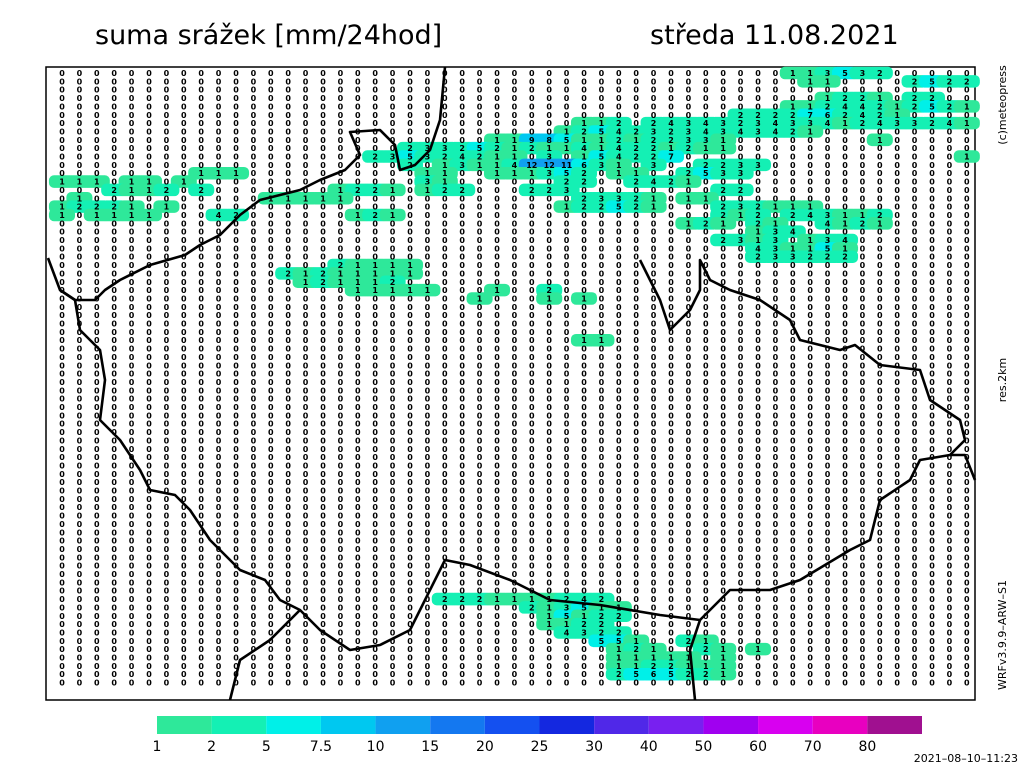 This screenshot has height=768, width=1024. What do you see at coordinates (266, 747) in the screenshot?
I see `legend-label: 5` at bounding box center [266, 747].